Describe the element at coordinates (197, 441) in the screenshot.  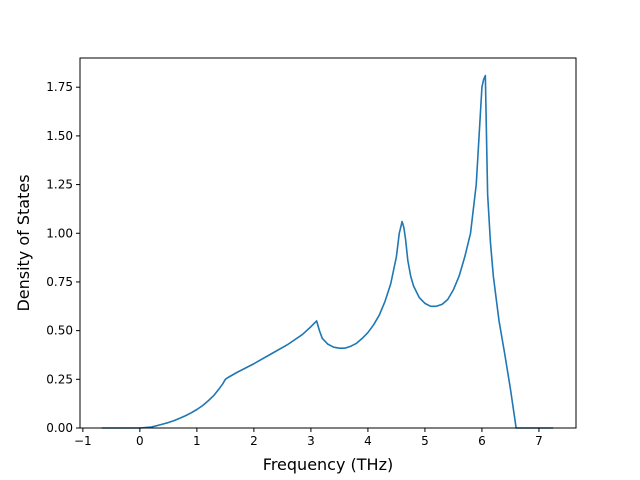
I see `x-tick-label: 1` at that location.